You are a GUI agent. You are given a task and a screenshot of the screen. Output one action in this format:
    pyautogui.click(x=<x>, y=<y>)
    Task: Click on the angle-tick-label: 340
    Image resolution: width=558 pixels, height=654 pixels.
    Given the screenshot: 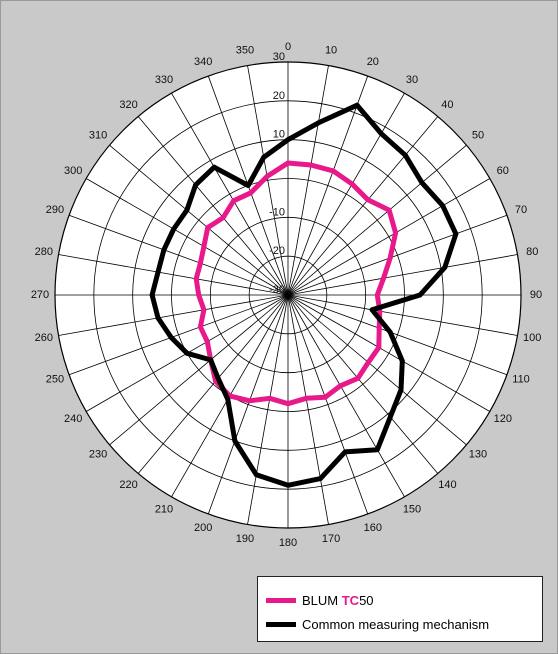 What is the action you would take?
    pyautogui.click(x=203, y=62)
    